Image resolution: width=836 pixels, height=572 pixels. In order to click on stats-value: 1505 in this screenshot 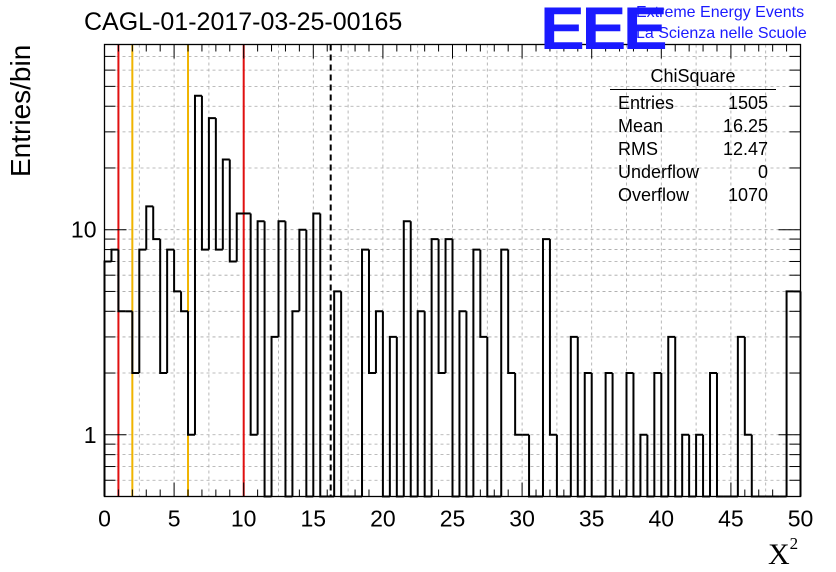, I will do `click(747, 103)`.